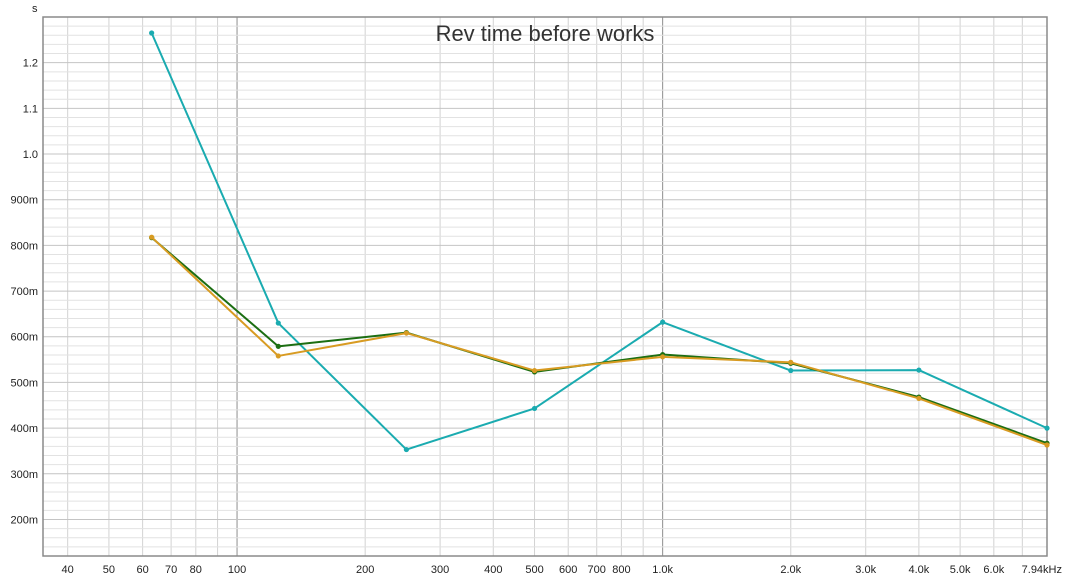 The width and height of the screenshot is (1068, 580). I want to click on y-axis-unit: s, so click(35, 9).